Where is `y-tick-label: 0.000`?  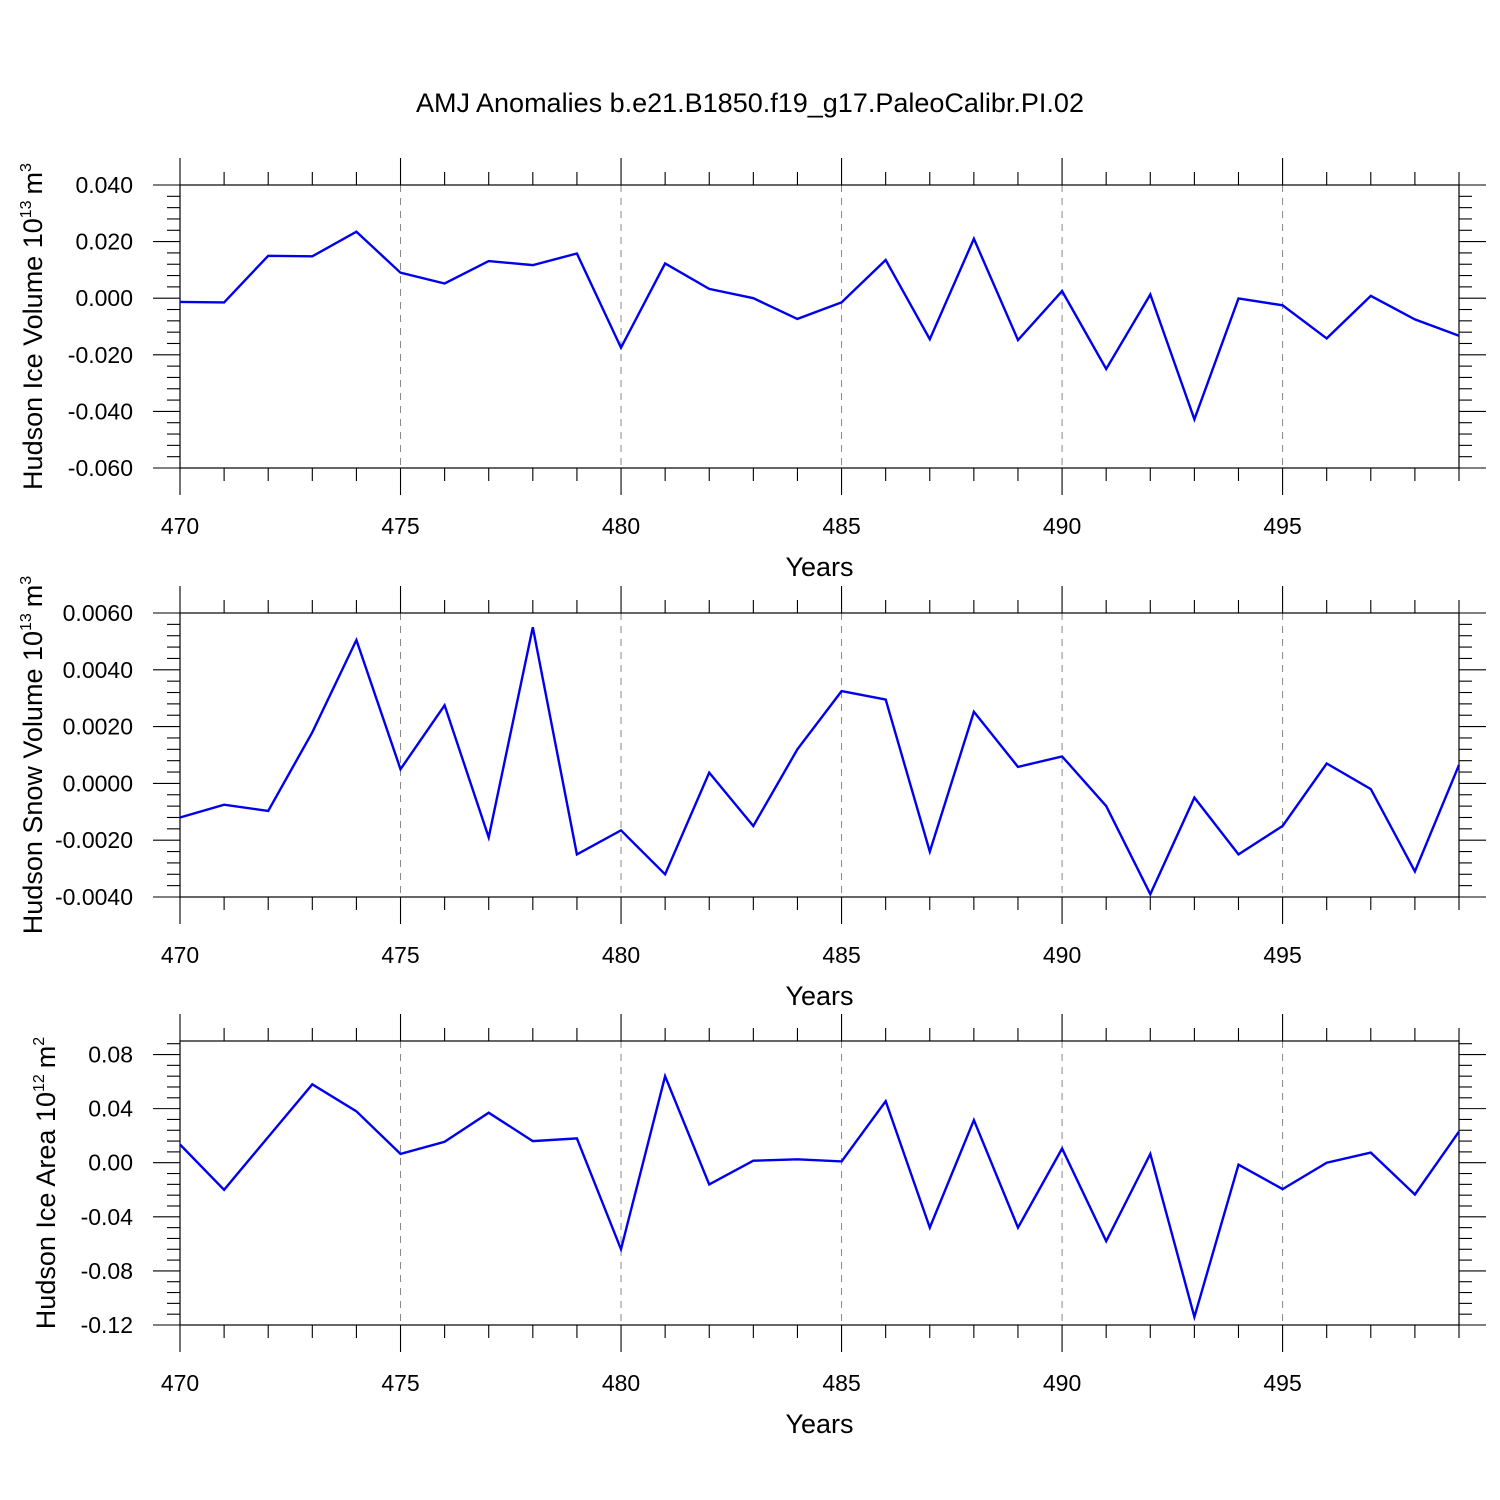
y-tick-label: 0.000 is located at coordinates (104, 298).